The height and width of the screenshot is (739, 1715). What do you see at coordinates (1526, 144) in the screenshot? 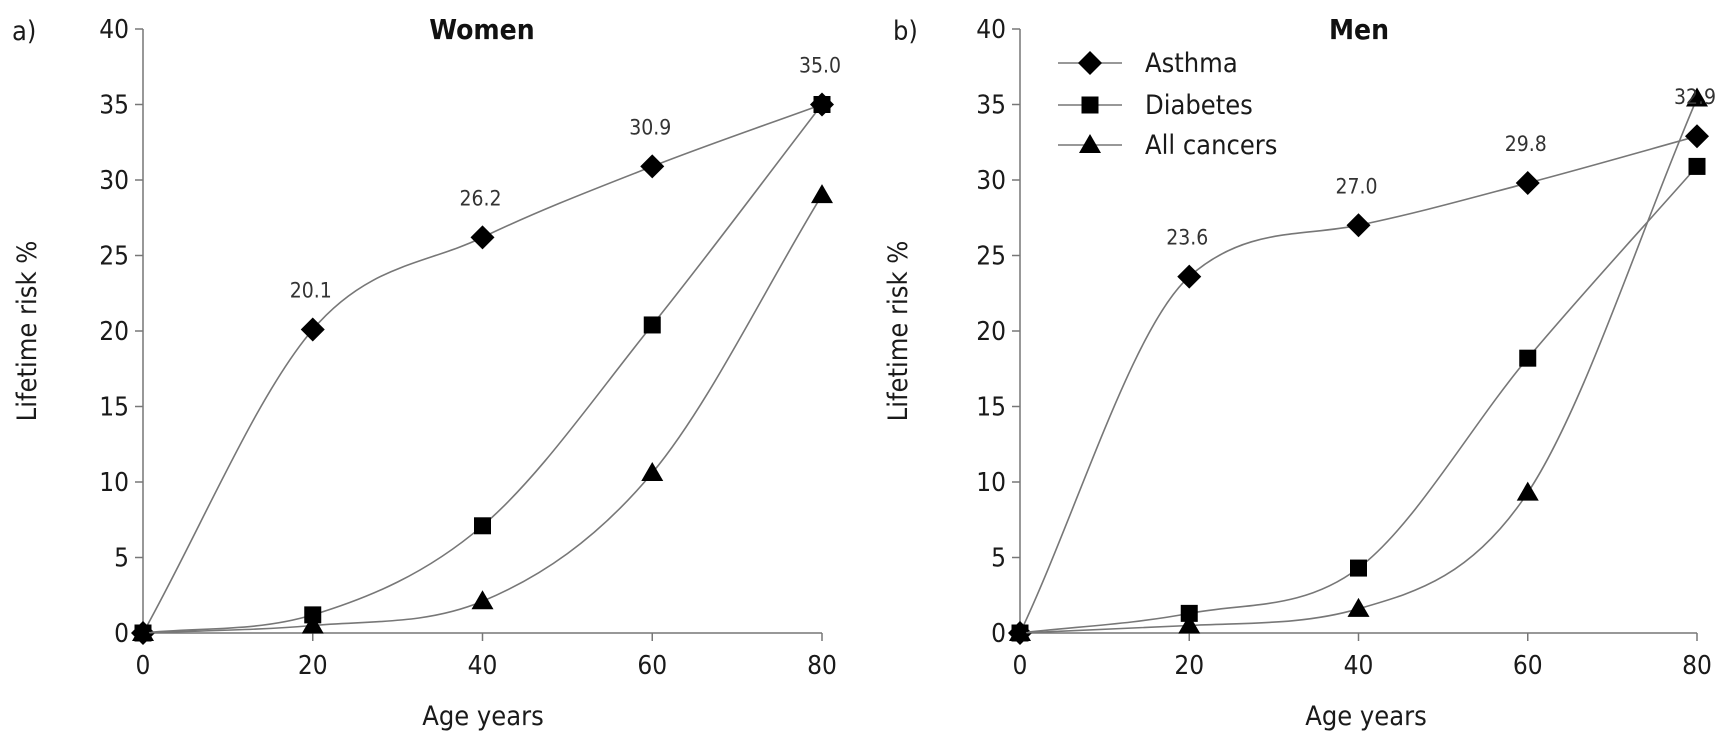
I see `data-label: 29.8` at bounding box center [1526, 144].